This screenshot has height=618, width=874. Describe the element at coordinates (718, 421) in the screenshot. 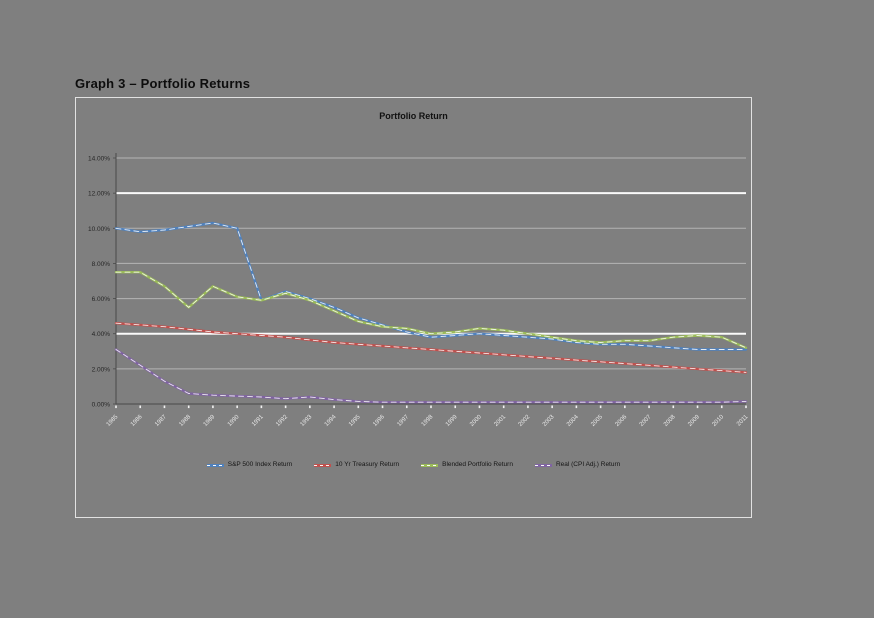

I see `x-tick-label: 2010` at that location.